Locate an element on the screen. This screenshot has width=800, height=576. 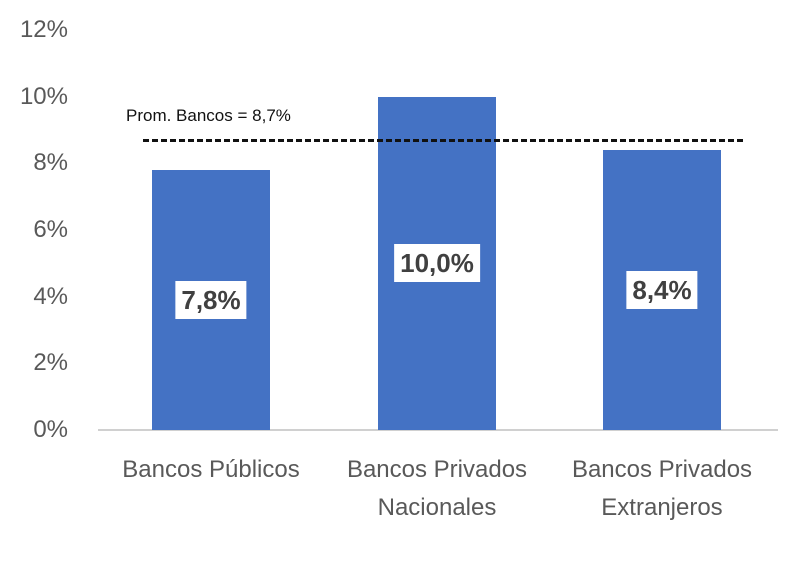
x-tick-label: Bancos Públicos is located at coordinates (211, 470).